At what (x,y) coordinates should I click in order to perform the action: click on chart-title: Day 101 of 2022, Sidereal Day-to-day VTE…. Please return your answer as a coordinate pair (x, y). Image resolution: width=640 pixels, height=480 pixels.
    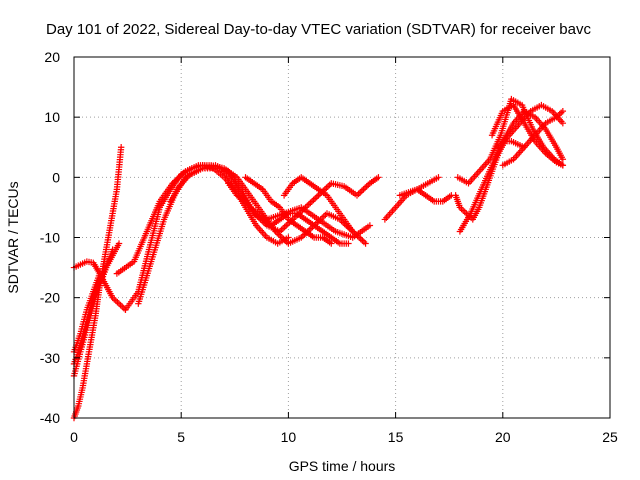
    Looking at the image, I should click on (318, 29).